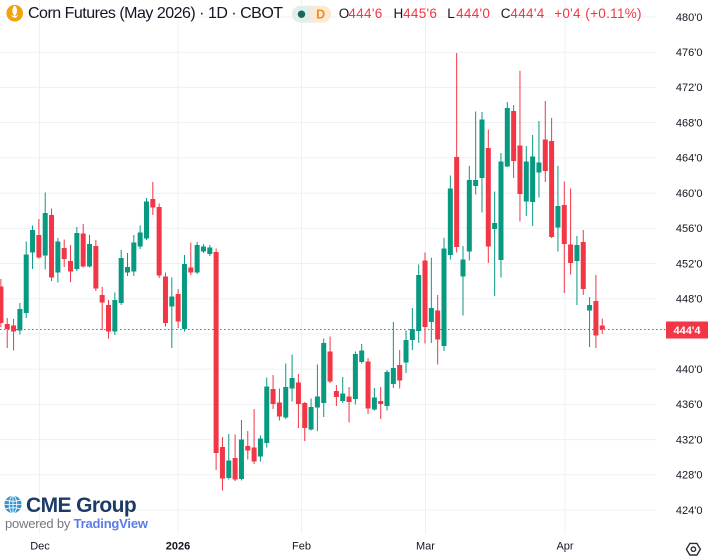  Describe the element at coordinates (689, 370) in the screenshot. I see `svg-text: 440'0` at that location.